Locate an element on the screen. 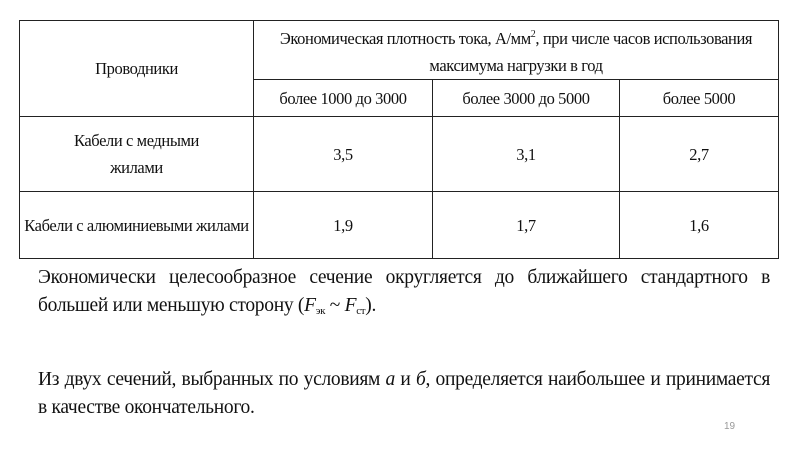  row-label: Кабели с алюминиевыми жилами is located at coordinates (136, 225).